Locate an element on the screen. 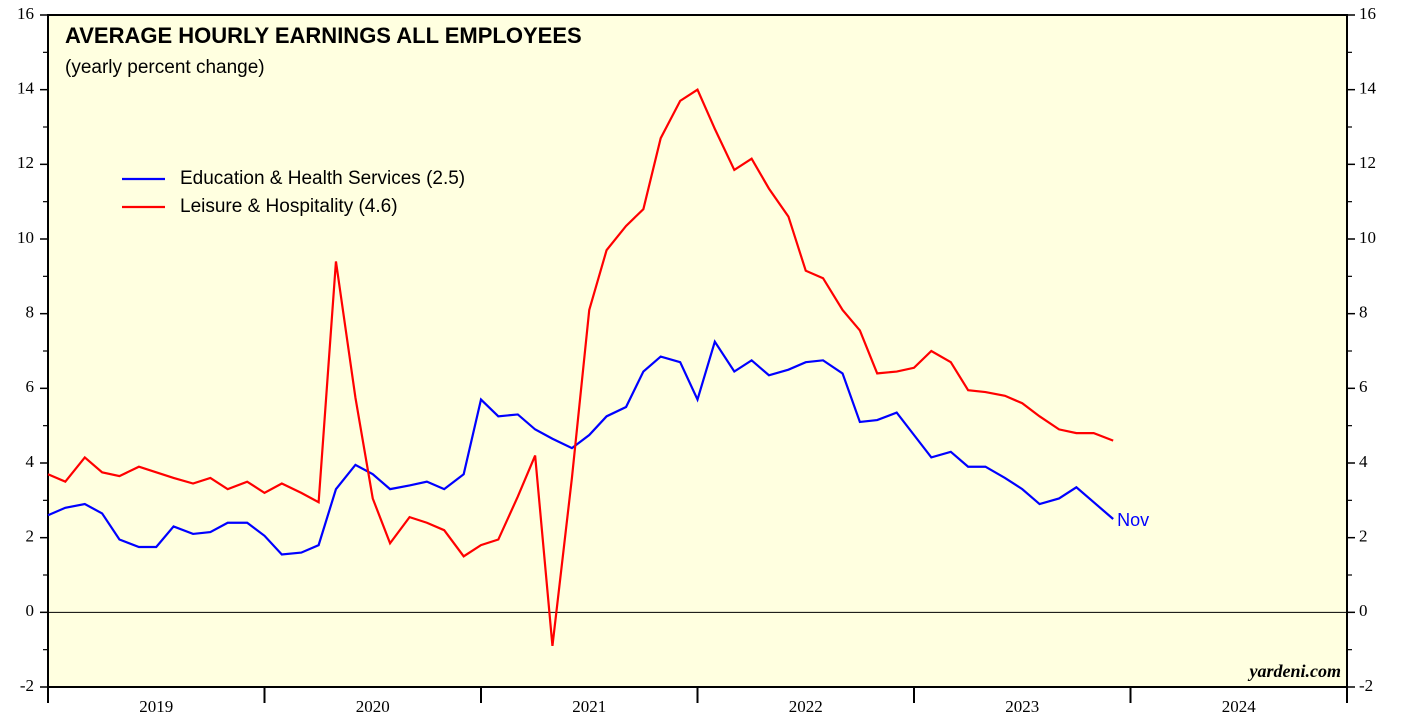 The image size is (1405, 721). chart-title: AVERAGE HOURLY EARNINGS ALL EMPLOYEES is located at coordinates (323, 35).